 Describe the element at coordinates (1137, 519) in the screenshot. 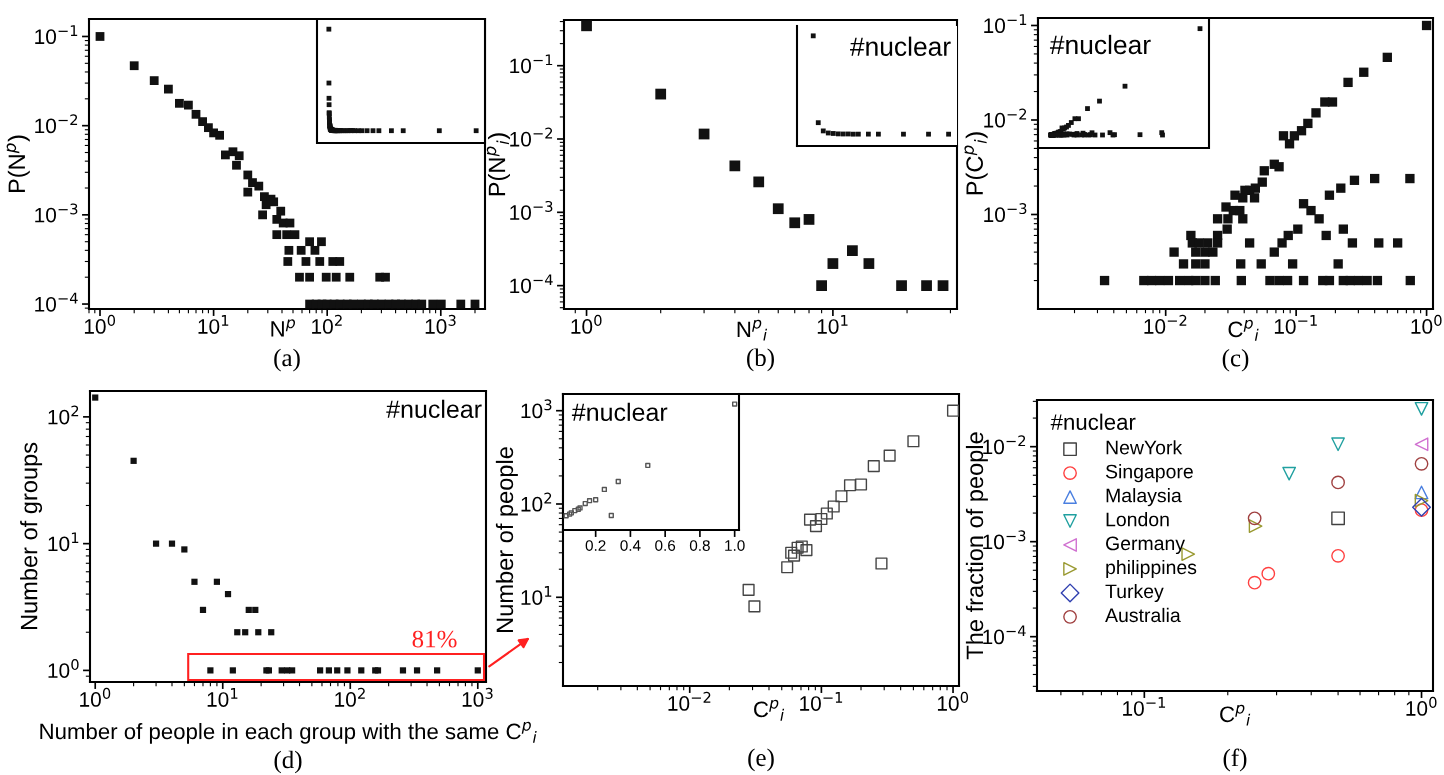

I see `legend-label: London` at that location.